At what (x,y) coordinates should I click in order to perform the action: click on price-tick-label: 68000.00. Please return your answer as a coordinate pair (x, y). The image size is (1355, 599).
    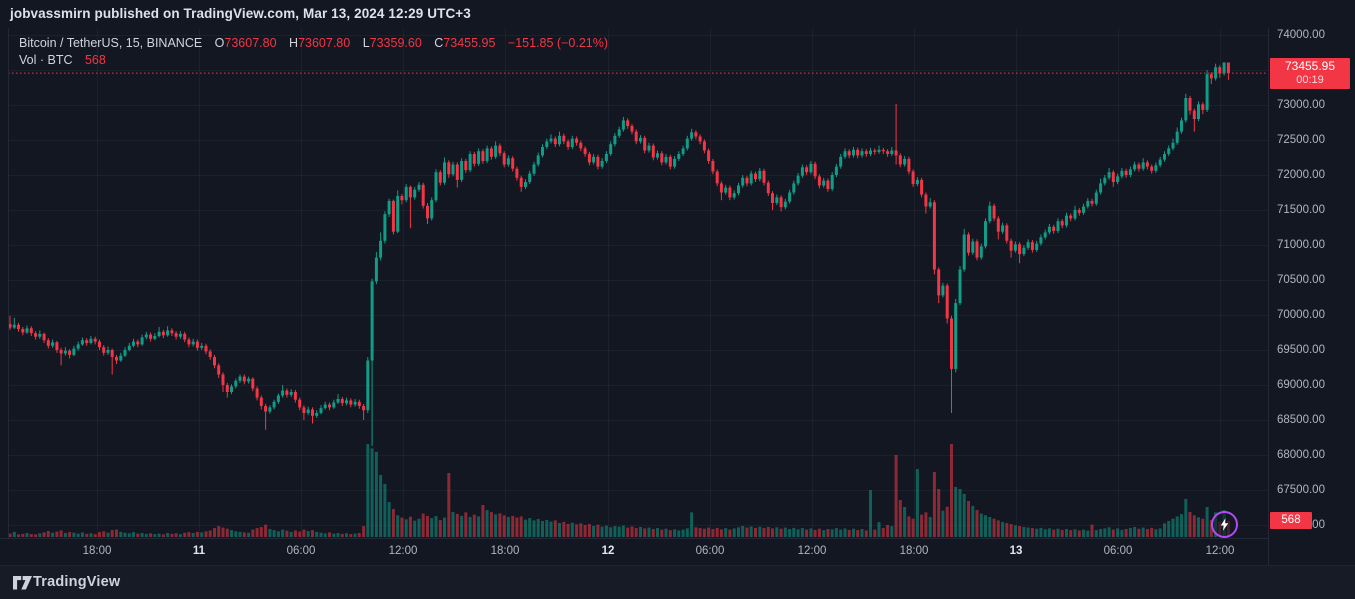
    Looking at the image, I should click on (1301, 455).